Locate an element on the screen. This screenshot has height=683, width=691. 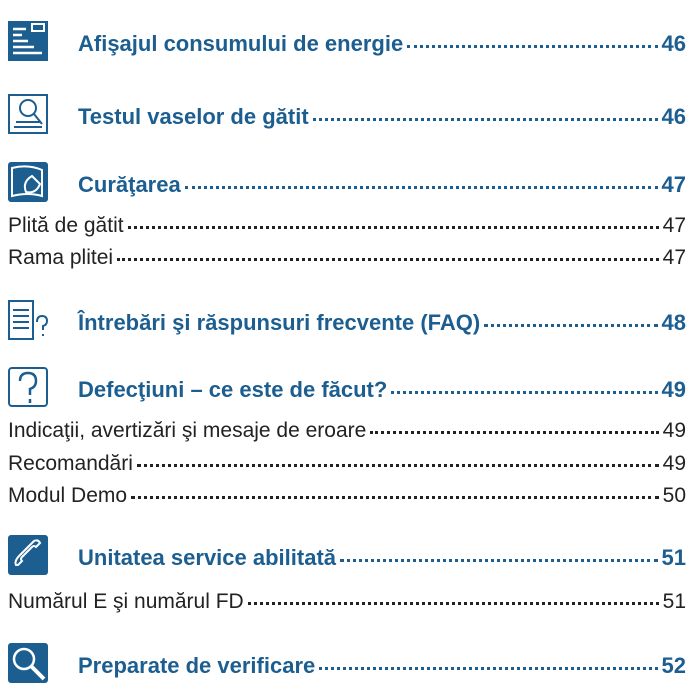
section-heading: Afişajul consumului de energie 46 is located at coordinates (382, 44).